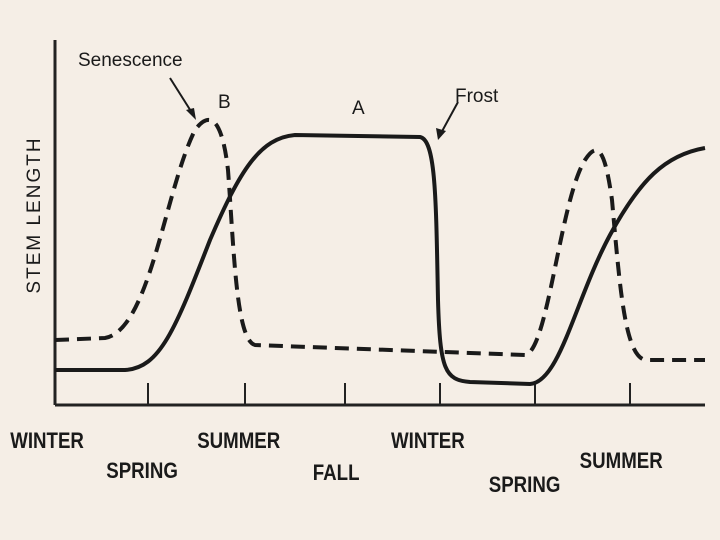 This screenshot has height=540, width=720. I want to click on annotation: B, so click(224, 102).